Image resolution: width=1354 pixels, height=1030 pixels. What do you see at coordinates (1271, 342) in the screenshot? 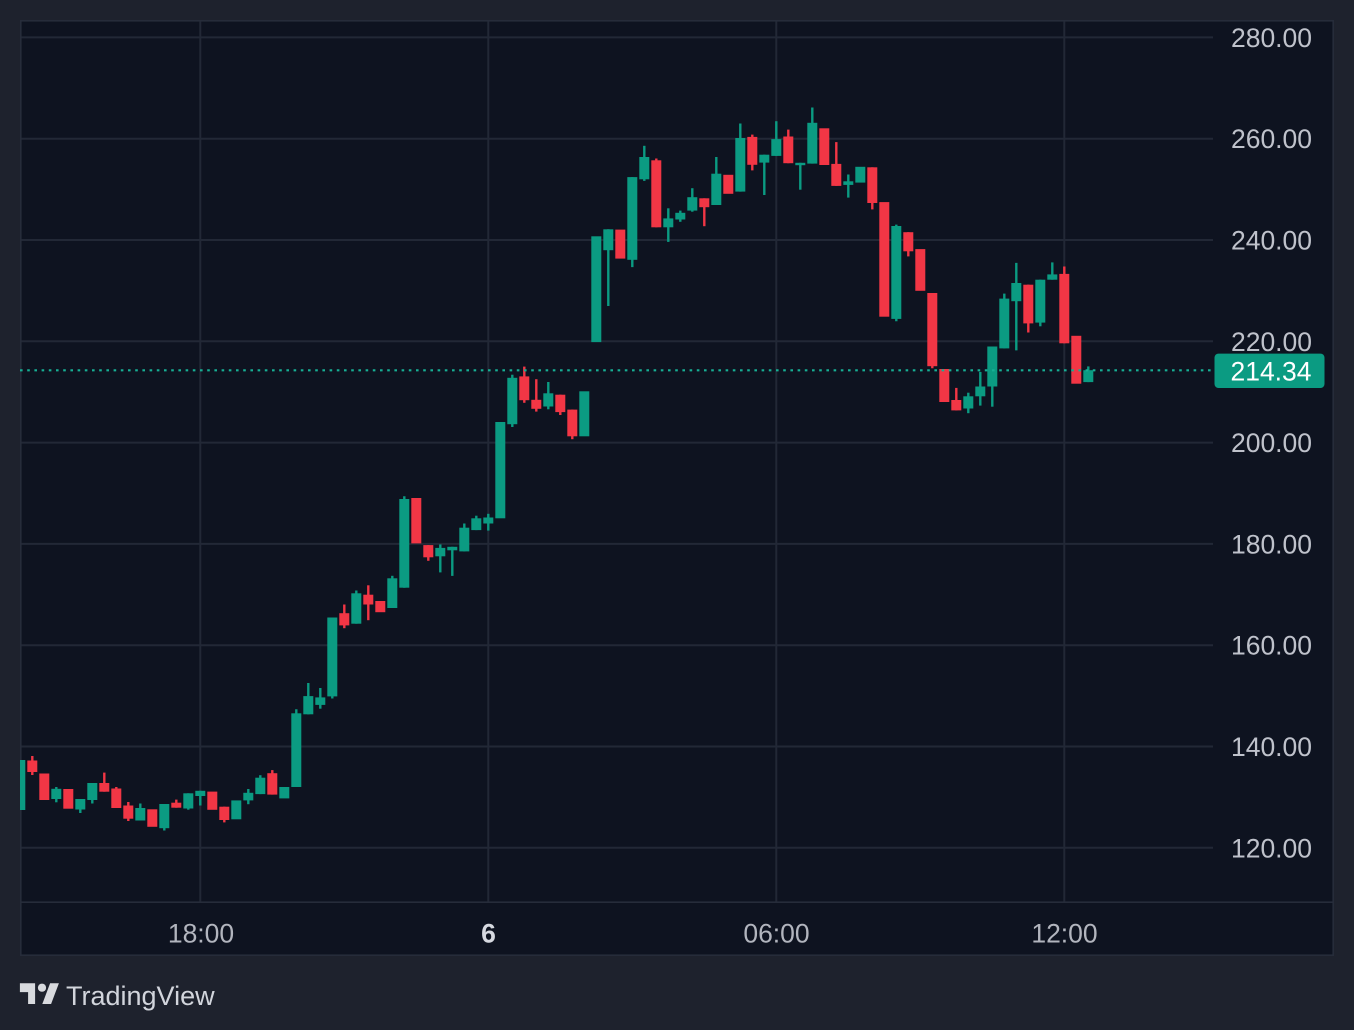
I see `svg-text: 220.00` at bounding box center [1271, 342].